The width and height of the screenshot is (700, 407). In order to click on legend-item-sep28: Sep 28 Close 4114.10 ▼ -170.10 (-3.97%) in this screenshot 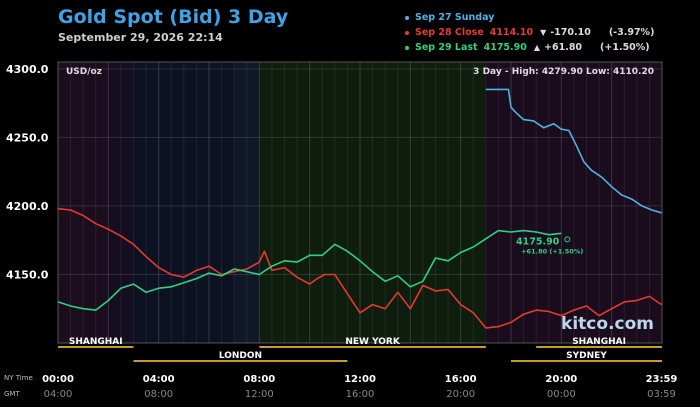, I will do `click(529, 32)`.